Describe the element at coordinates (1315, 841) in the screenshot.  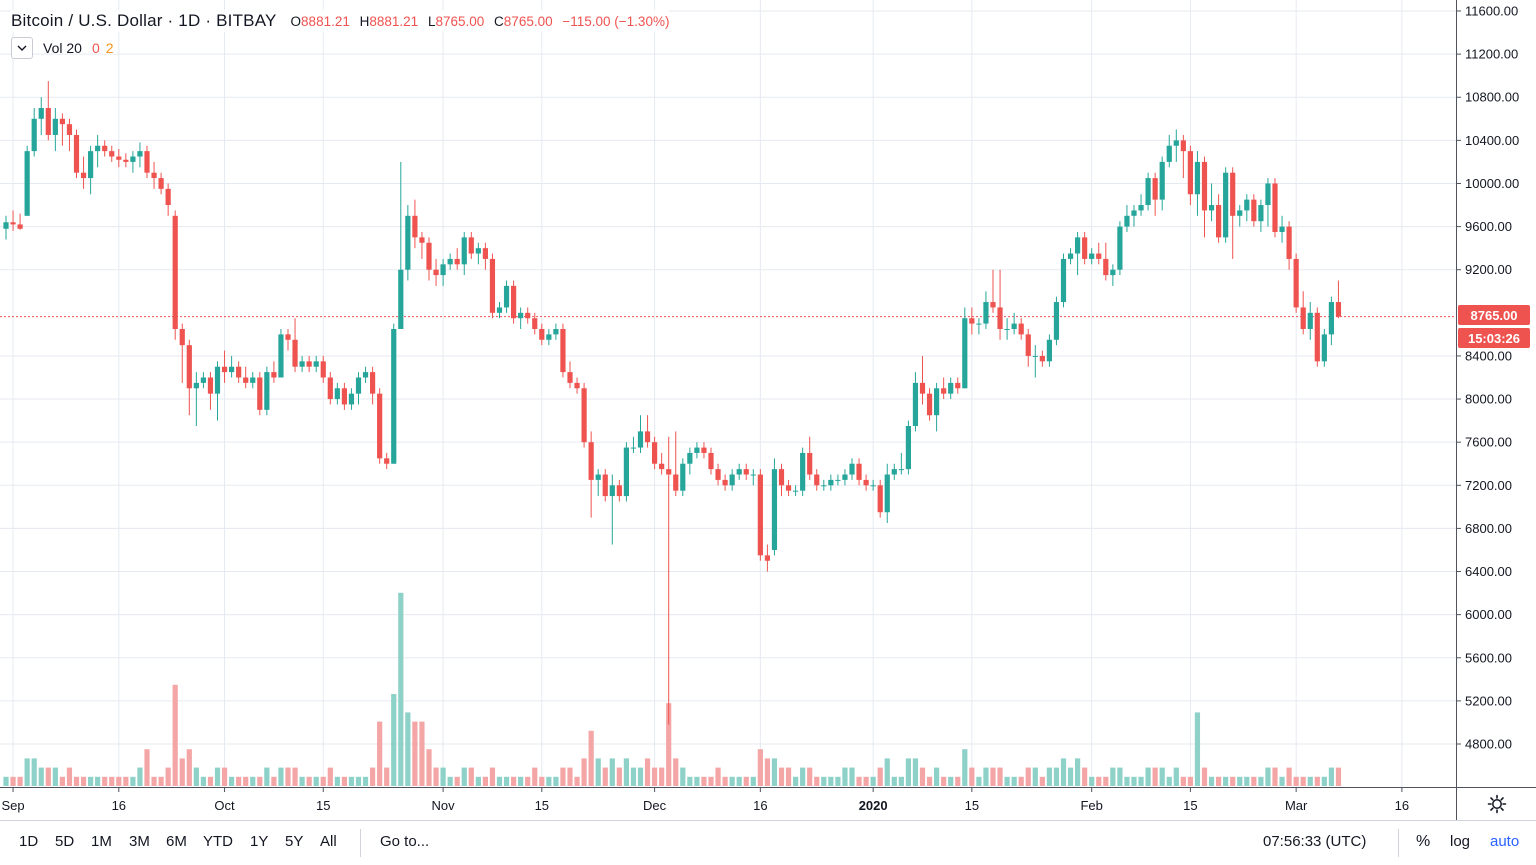
I see `utc-clock: 07:56:33 (UTC)` at that location.